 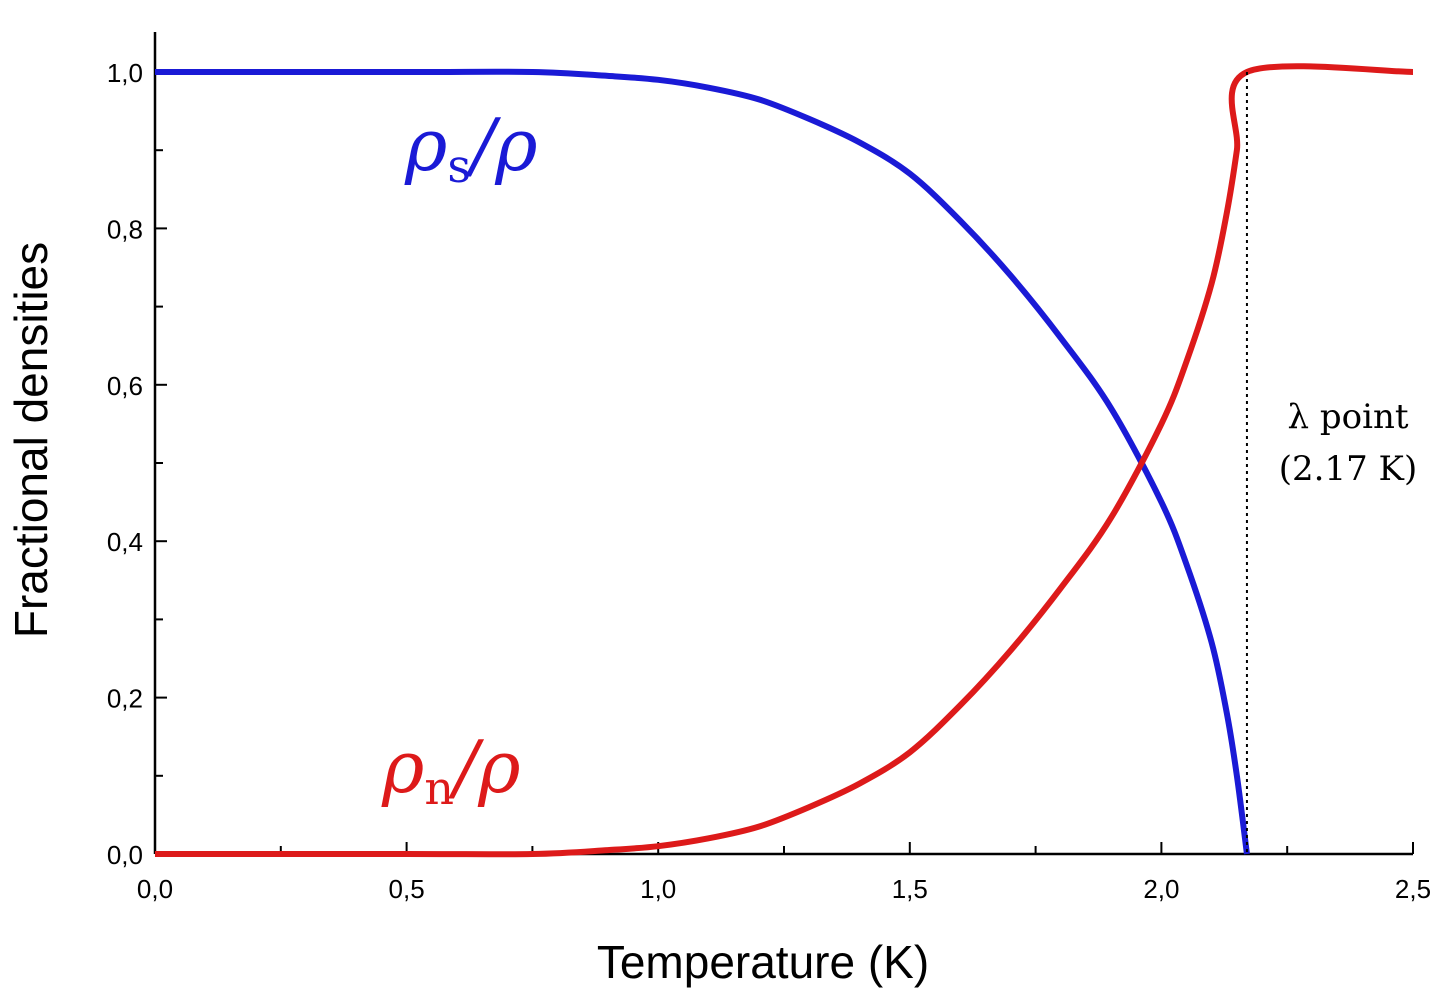 I want to click on y-axis-title: Fractional densities, so click(x=31, y=440).